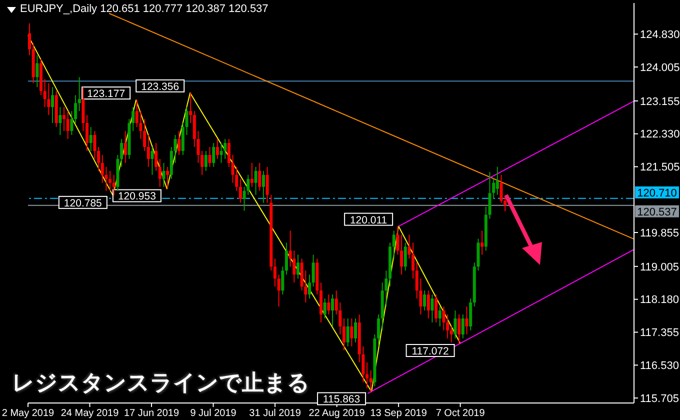 The image size is (680, 420). I want to click on x-tick-label: 22 Aug 2019, so click(337, 414).